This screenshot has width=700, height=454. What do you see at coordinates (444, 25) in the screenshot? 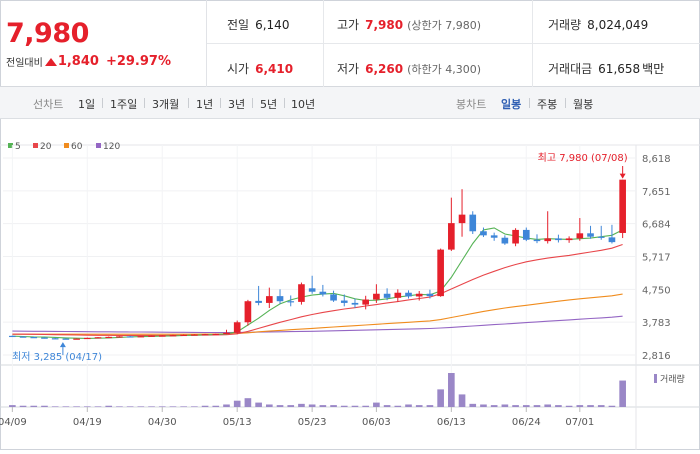
I see `upper-limit: (상한가 7,980)` at bounding box center [444, 25].